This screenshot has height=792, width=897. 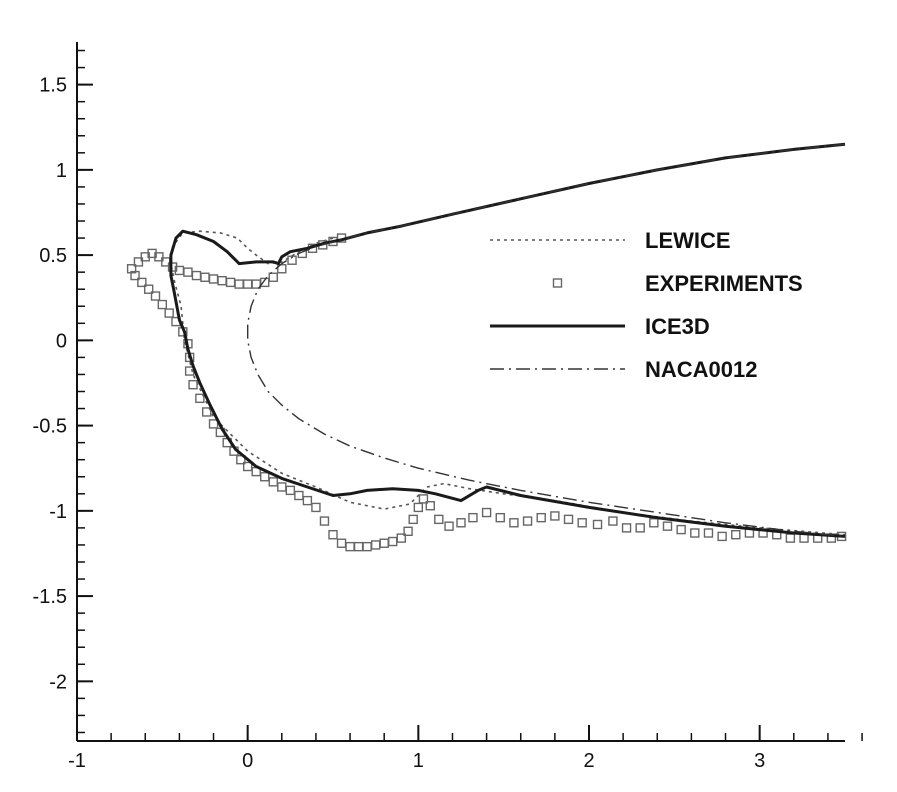 I want to click on y-tick-label: -1.5, so click(x=50, y=597).